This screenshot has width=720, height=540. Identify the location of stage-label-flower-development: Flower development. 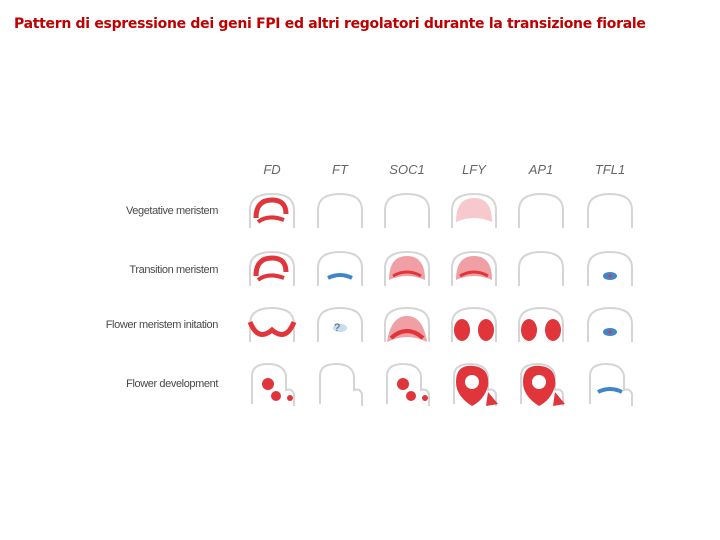
(172, 384).